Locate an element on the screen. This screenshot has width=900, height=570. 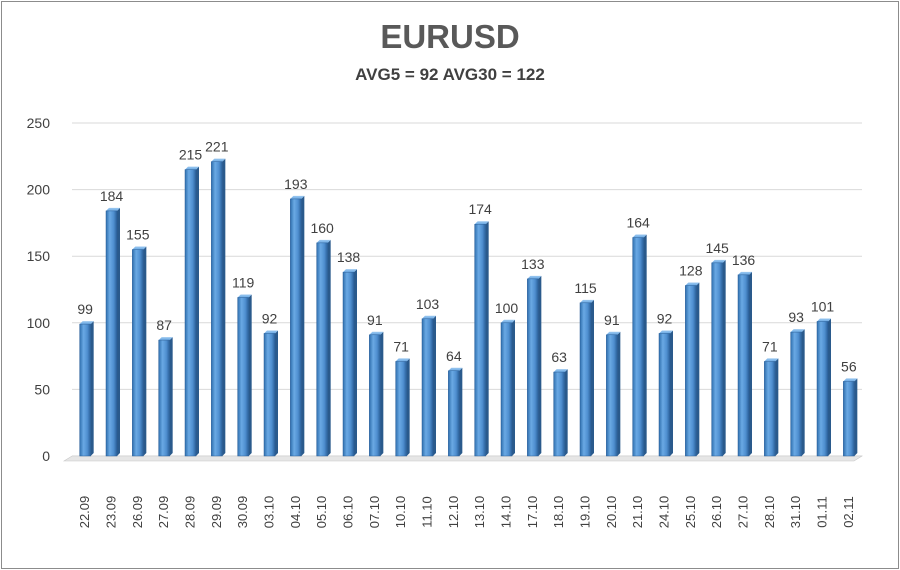
x-tick-label: 17.10 is located at coordinates (532, 512).